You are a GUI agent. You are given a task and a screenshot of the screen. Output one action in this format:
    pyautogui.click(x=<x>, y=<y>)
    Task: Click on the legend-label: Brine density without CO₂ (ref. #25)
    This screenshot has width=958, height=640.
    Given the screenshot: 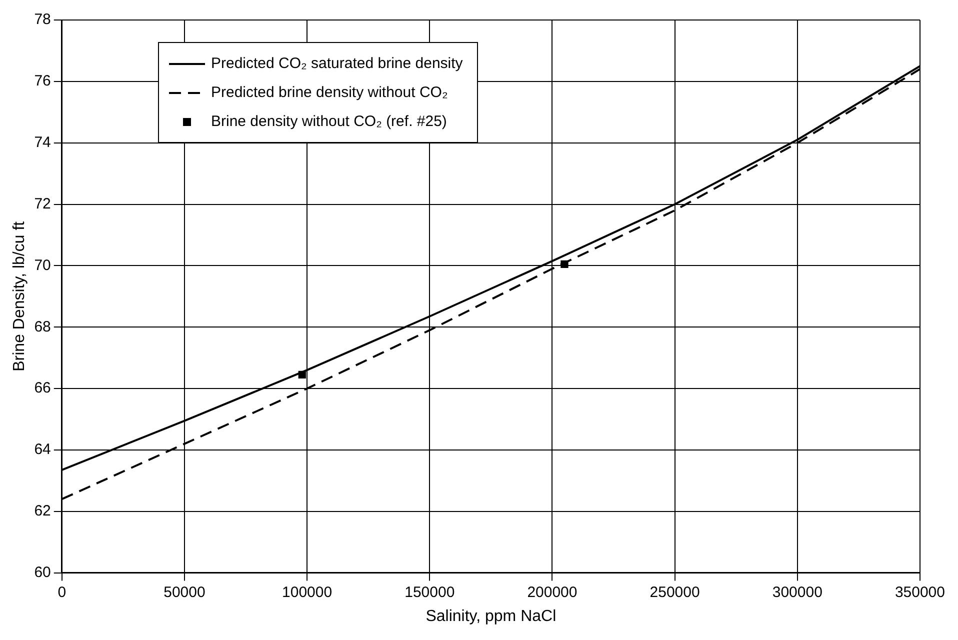 What is the action you would take?
    pyautogui.click(x=329, y=121)
    